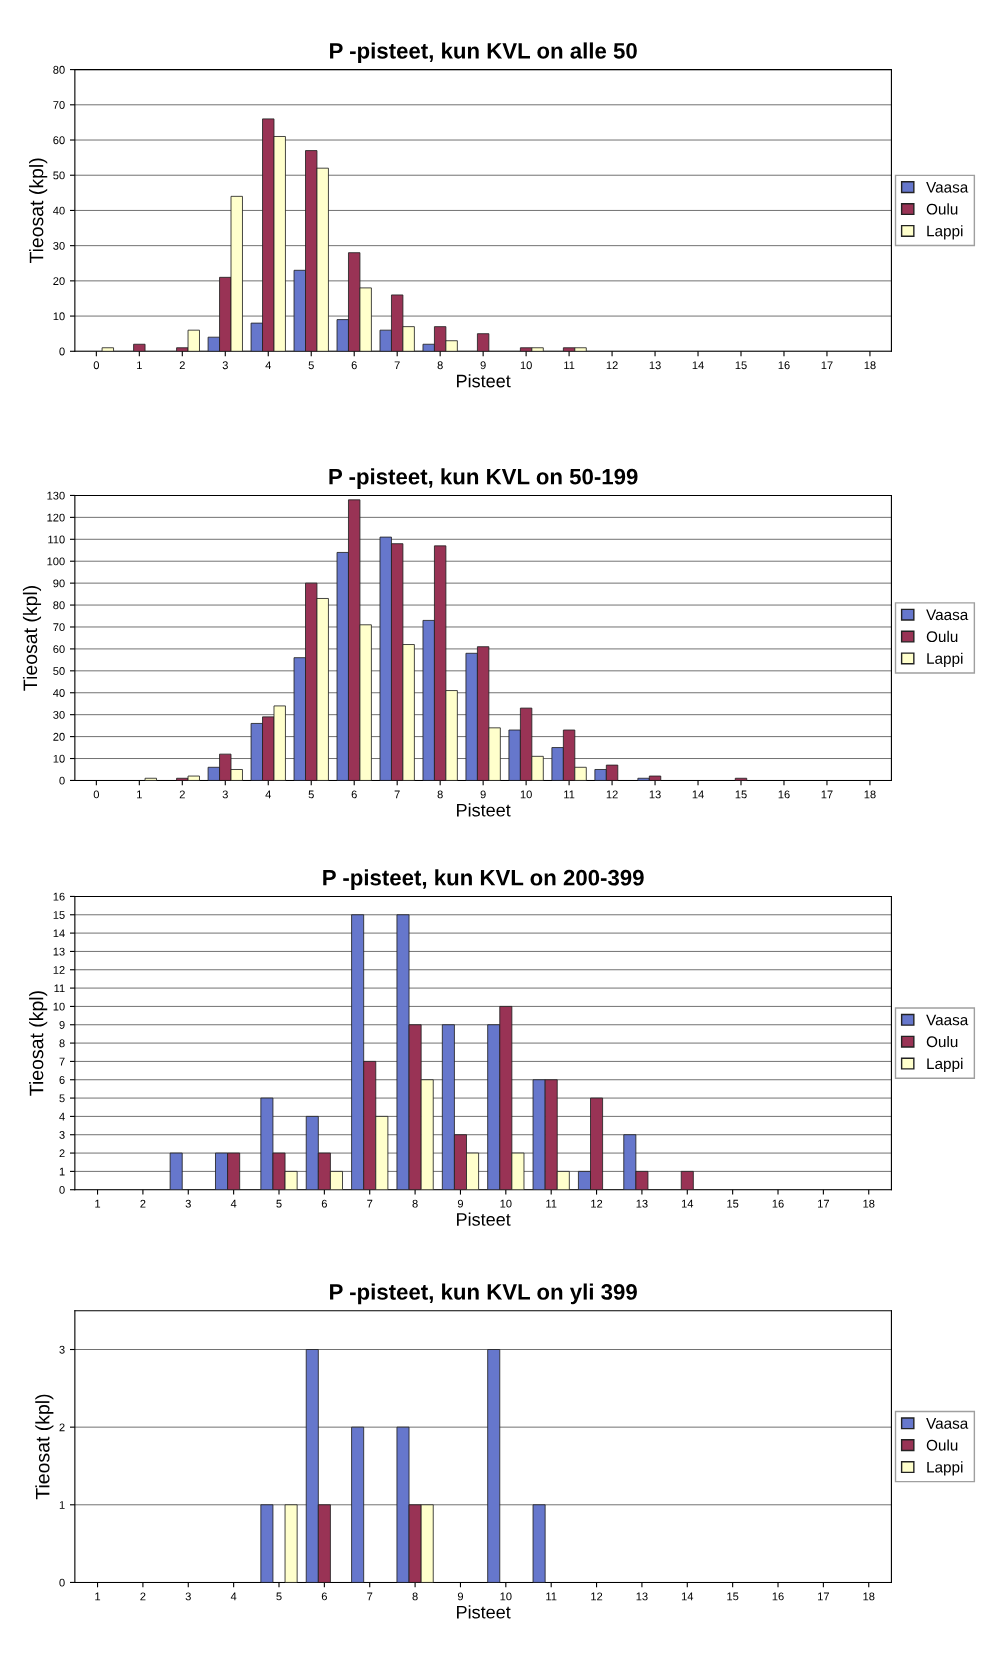 The height and width of the screenshot is (1657, 985). I want to click on y-tick-label: 14, so click(59, 933).